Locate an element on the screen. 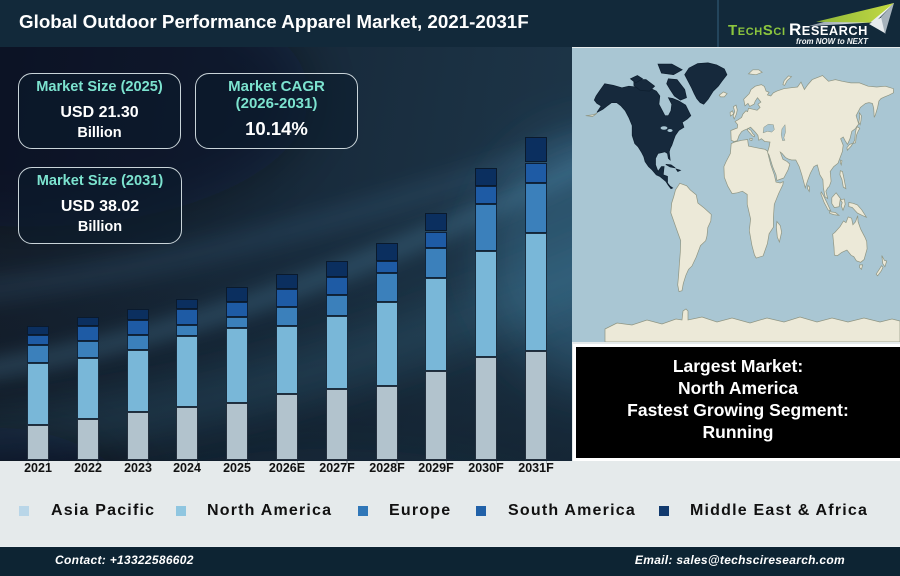 The width and height of the screenshot is (900, 576). svg-text: RESEARCH is located at coordinates (828, 29).